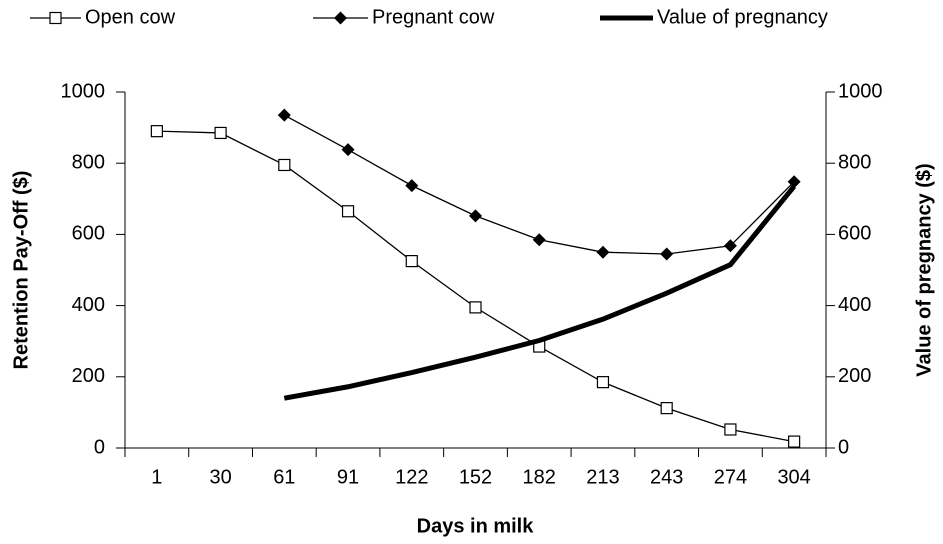 The image size is (943, 544). What do you see at coordinates (854, 376) in the screenshot?
I see `y2-tick-label: 200` at bounding box center [854, 376].